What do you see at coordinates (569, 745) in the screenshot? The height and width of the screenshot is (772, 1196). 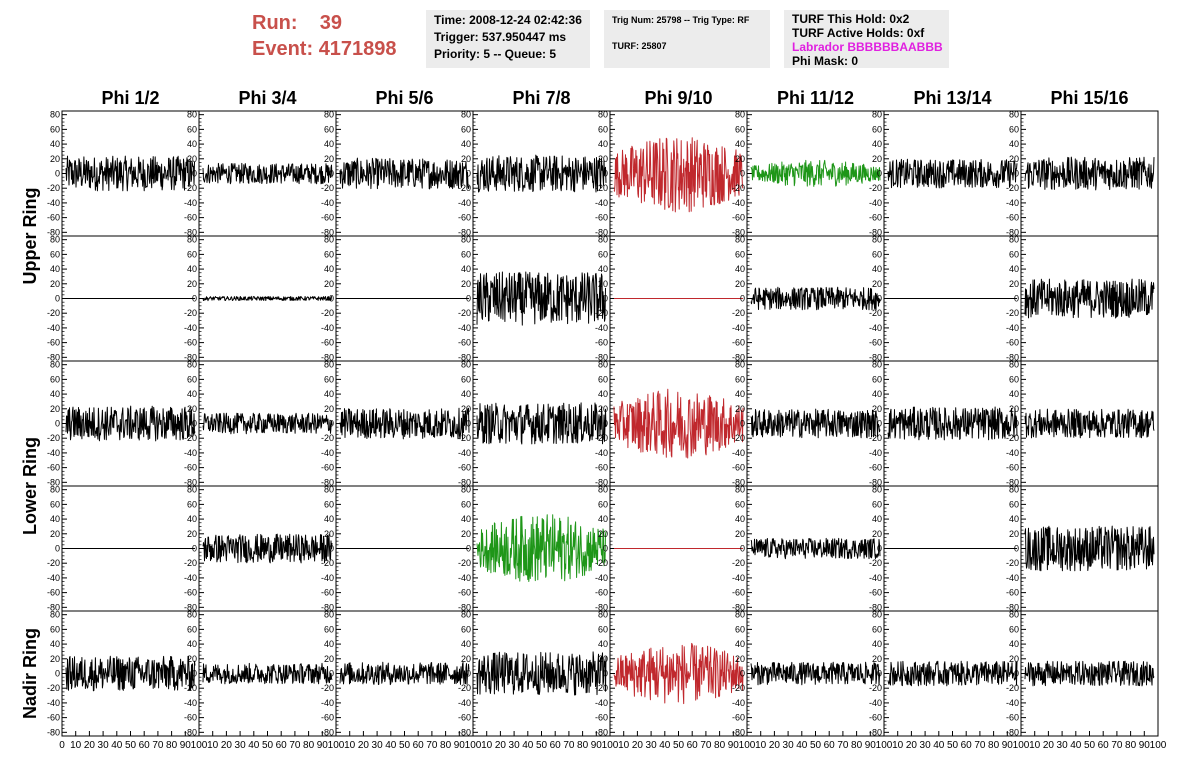 I see `x-tick-label: 70` at bounding box center [569, 745].